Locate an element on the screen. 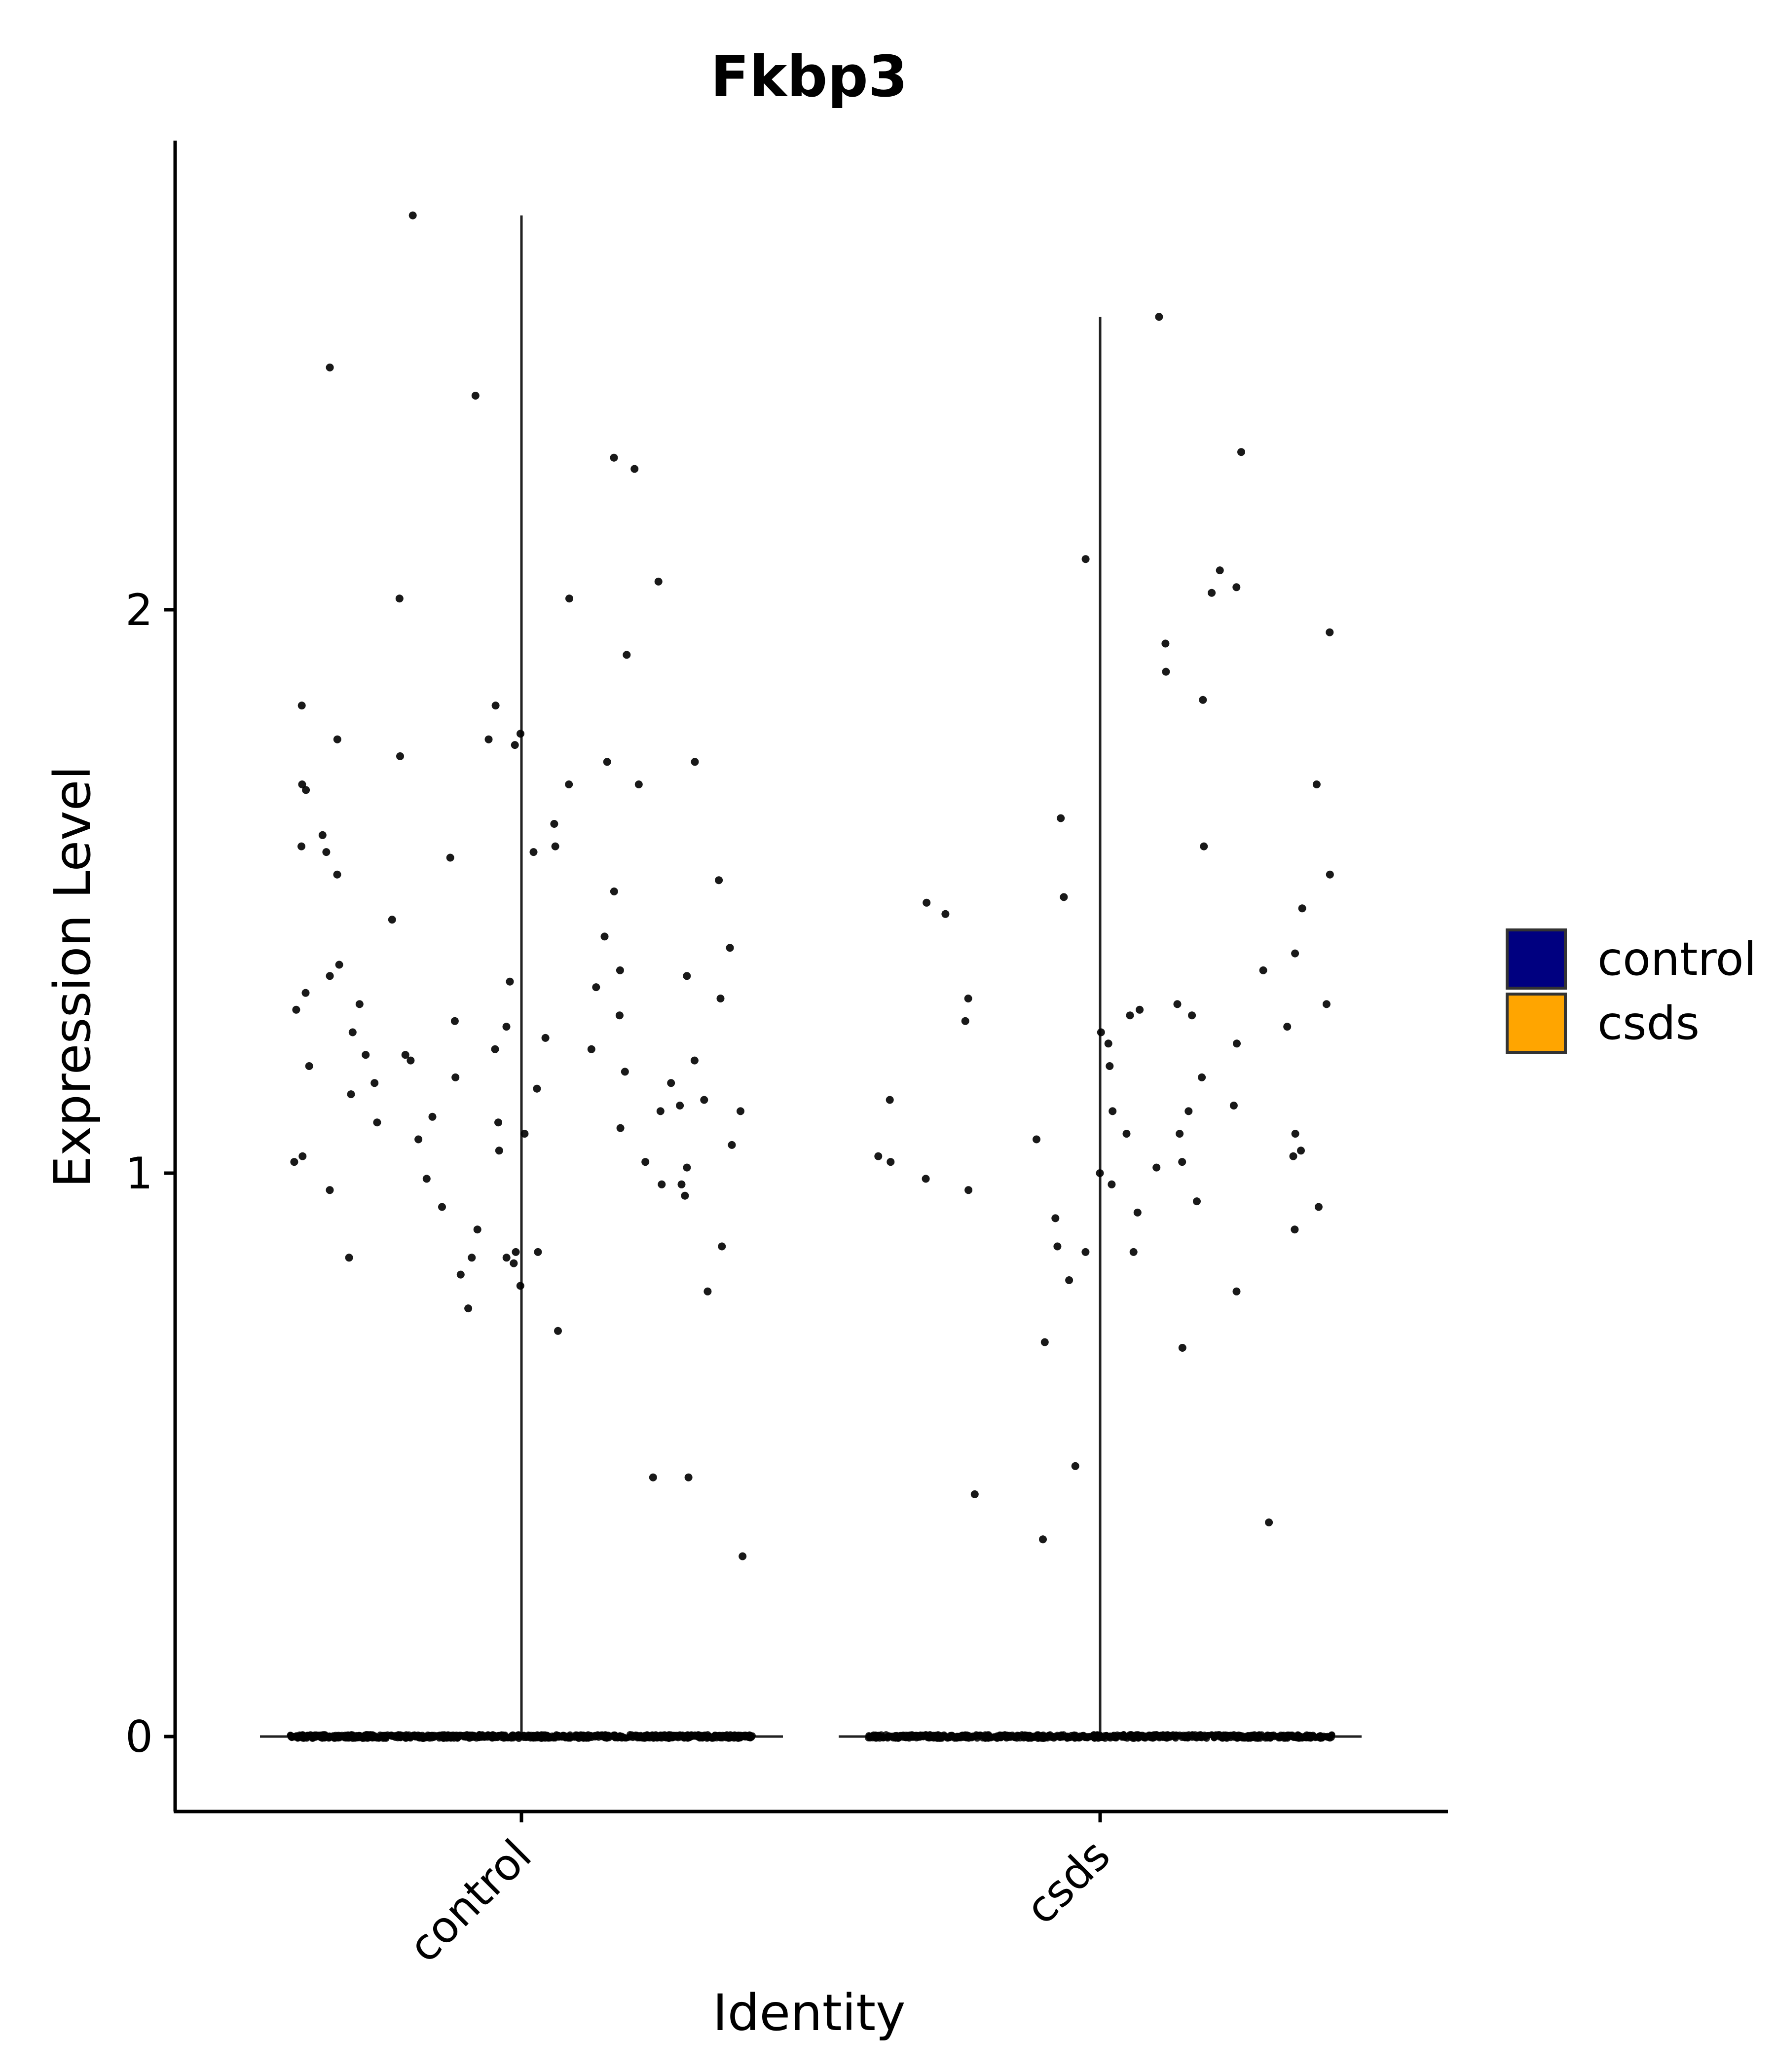  y-axis-title: Expression Level is located at coordinates (73, 977).